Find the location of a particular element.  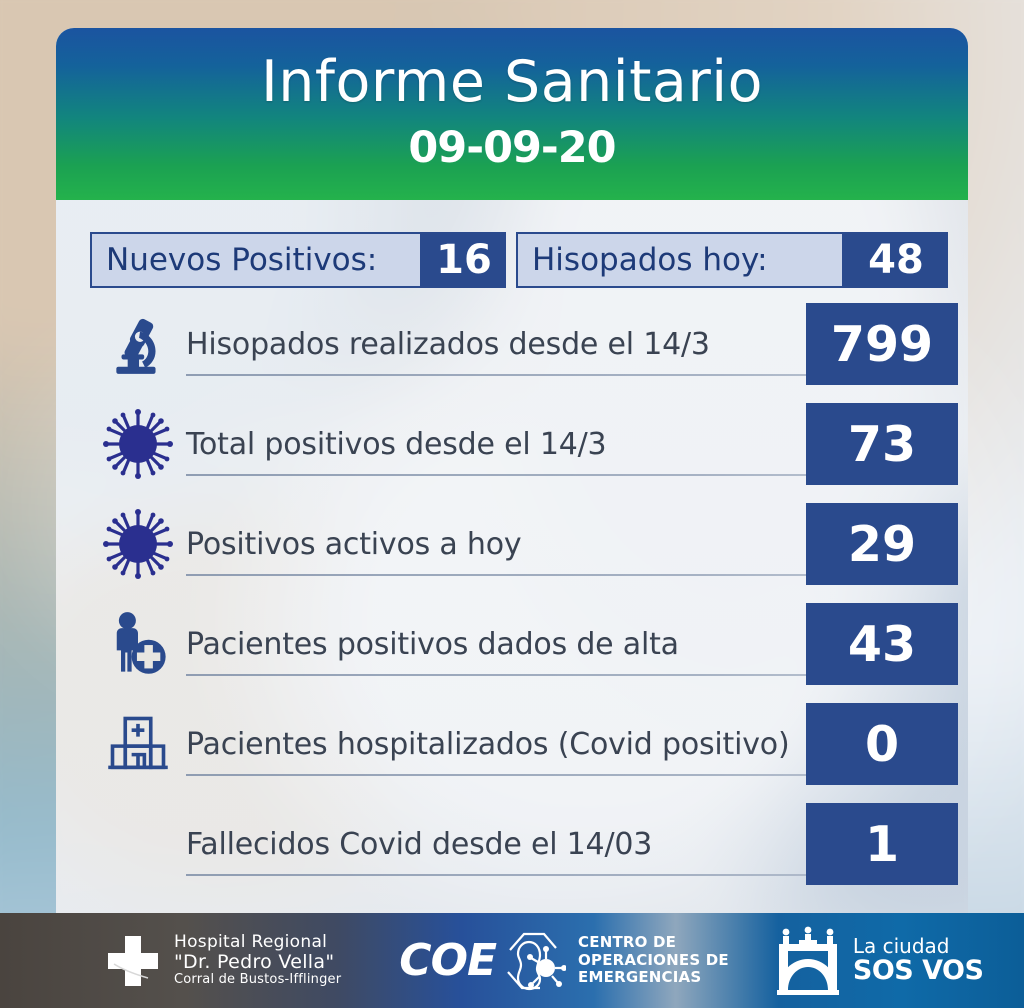

stat-label: Total positivos desde el 14/3 is located at coordinates (396, 444).